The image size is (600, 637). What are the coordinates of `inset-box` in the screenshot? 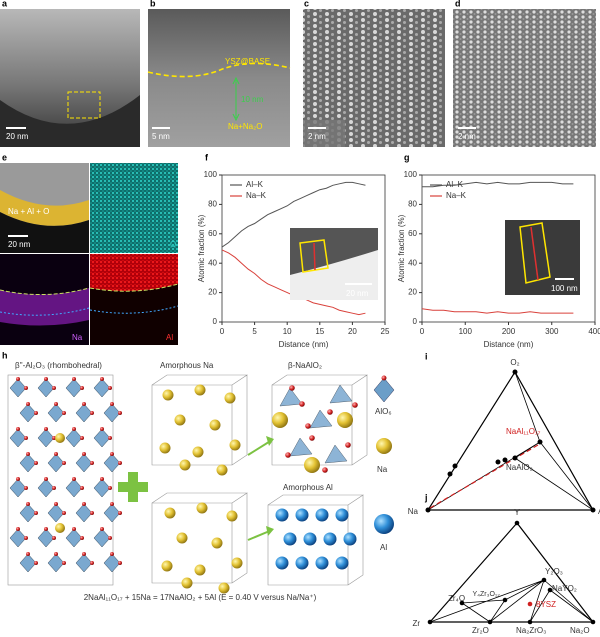 It's located at (314, 256).